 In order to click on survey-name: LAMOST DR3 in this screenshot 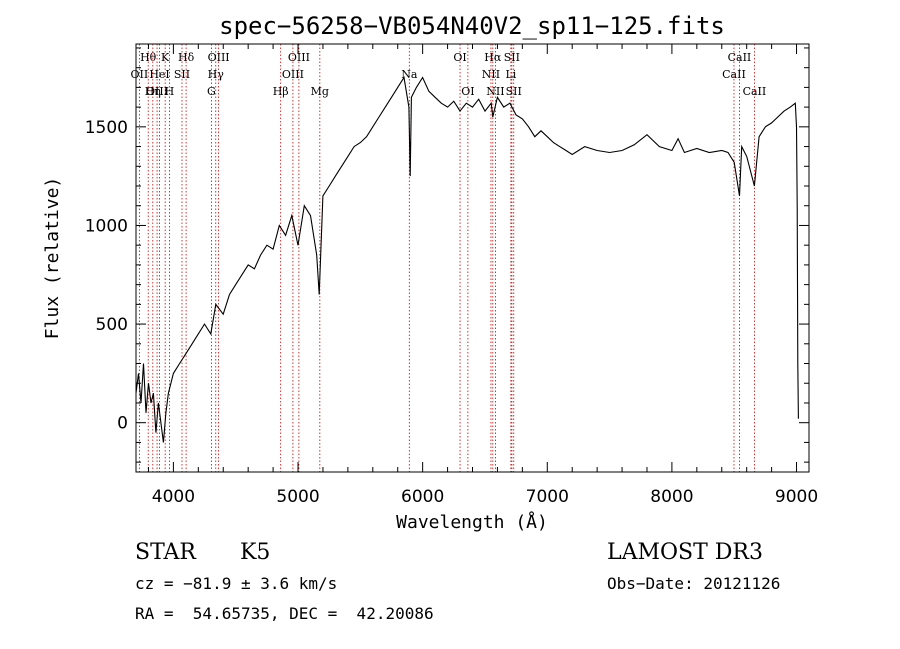, I will do `click(685, 552)`.